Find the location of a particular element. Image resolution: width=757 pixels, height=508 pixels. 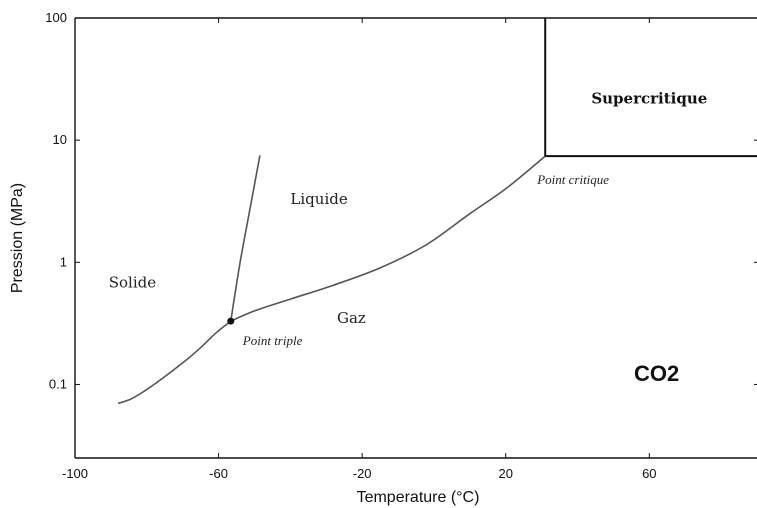

supercritical-region is located at coordinates (650, 88).